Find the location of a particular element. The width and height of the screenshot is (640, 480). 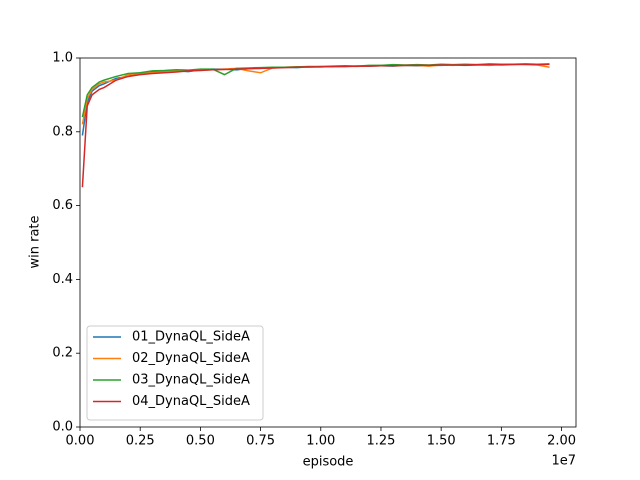

legend-box is located at coordinates (175, 373).